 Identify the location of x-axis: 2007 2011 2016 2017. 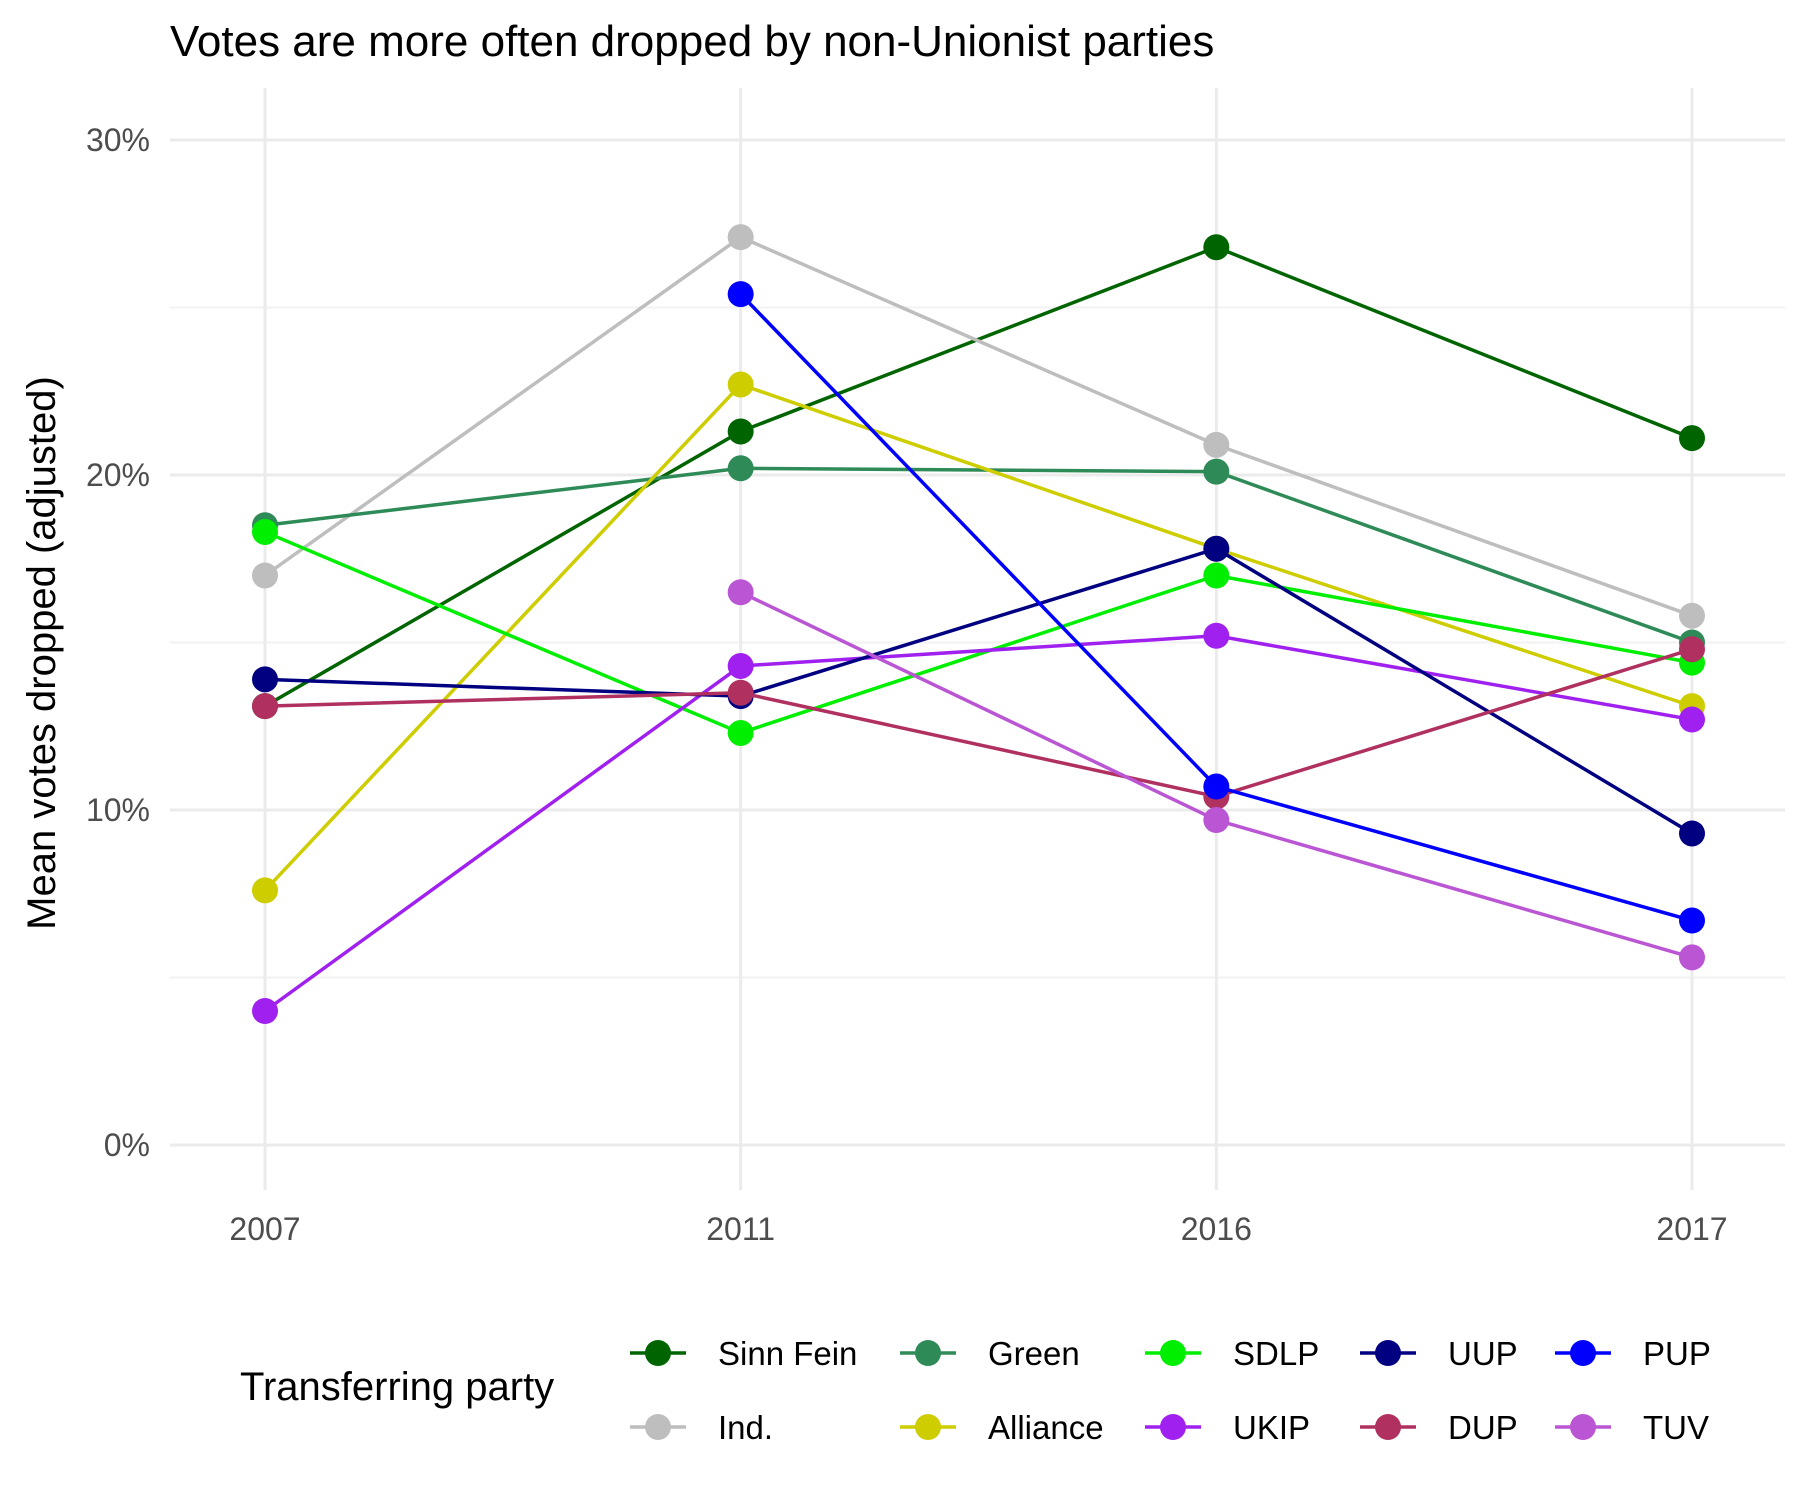
(978, 1229).